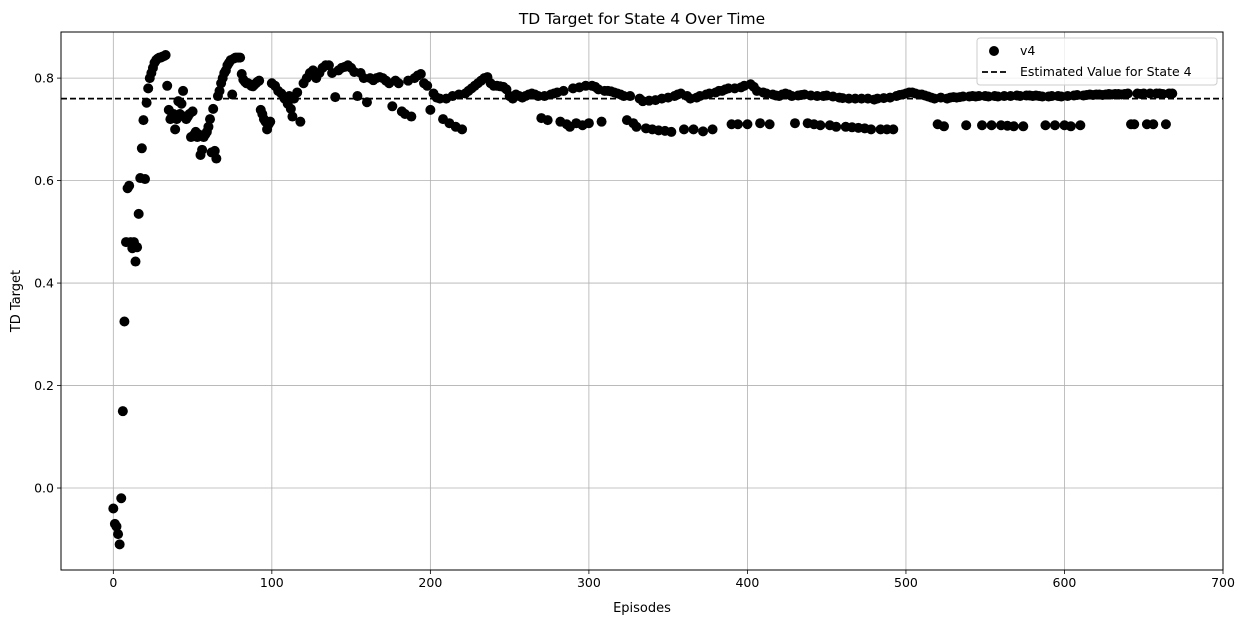 The image size is (1244, 624). I want to click on y-tick-label: 0.2, so click(44, 385).